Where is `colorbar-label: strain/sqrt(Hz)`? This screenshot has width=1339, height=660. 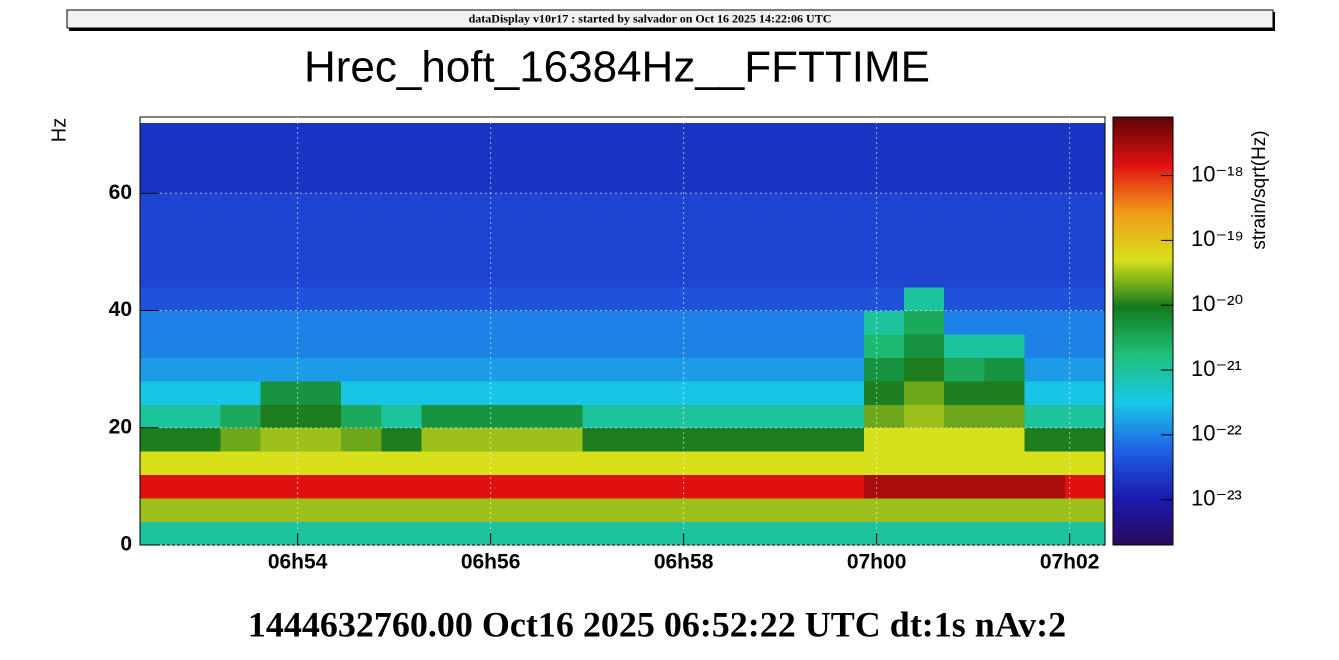
colorbar-label: strain/sqrt(Hz) is located at coordinates (1259, 189).